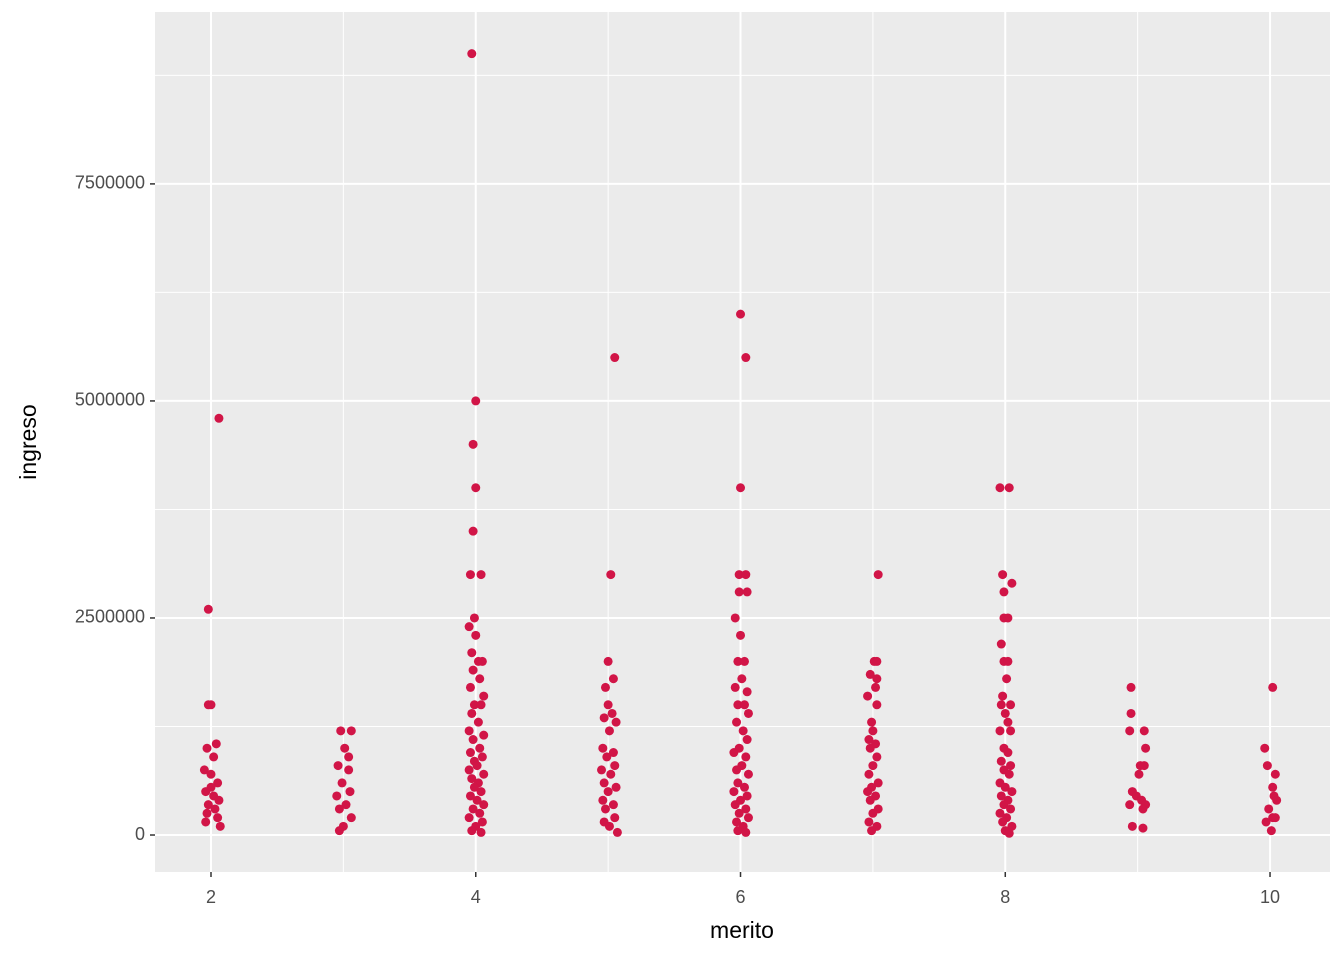 This screenshot has width=1344, height=965. Describe the element at coordinates (476, 897) in the screenshot. I see `x-tick-label: 4` at that location.